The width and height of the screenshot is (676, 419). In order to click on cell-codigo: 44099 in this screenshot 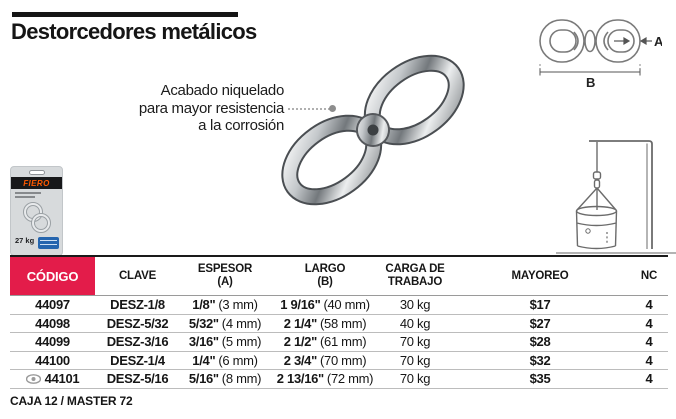, I will do `click(52, 342)`.